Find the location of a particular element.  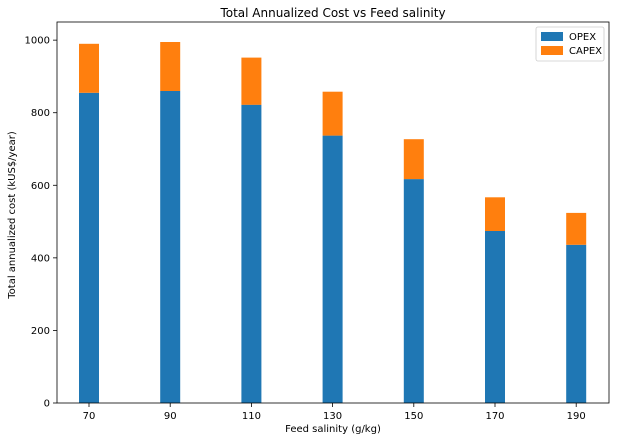

x-tick-label: 170 is located at coordinates (494, 416).